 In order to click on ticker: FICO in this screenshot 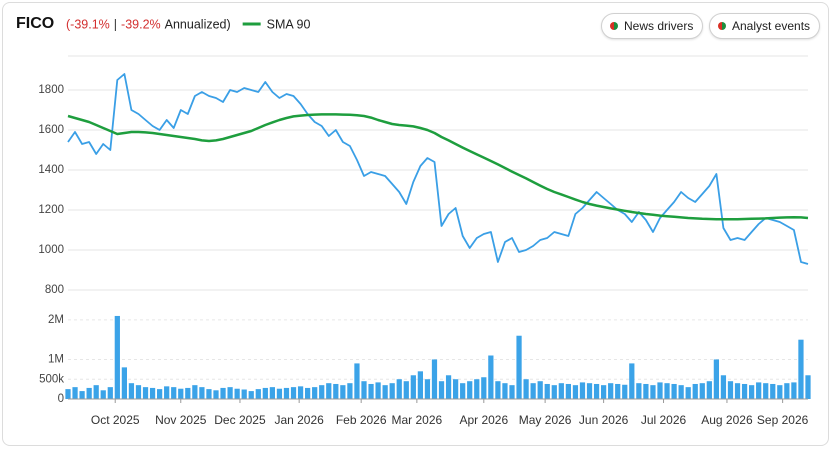, I will do `click(35, 23)`.